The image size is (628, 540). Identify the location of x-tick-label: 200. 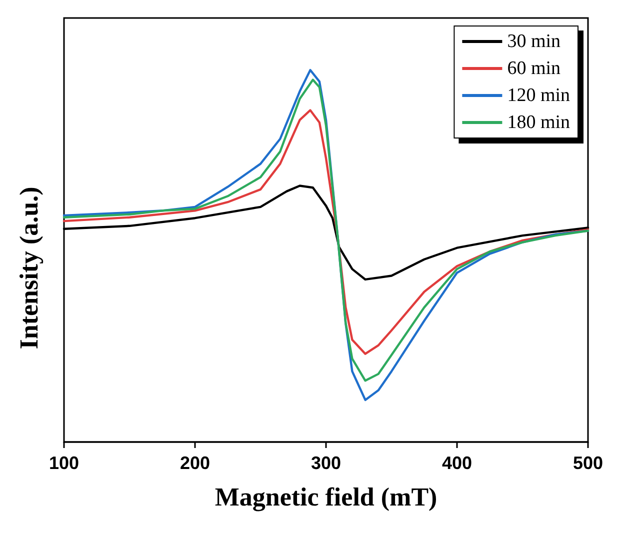
(195, 463).